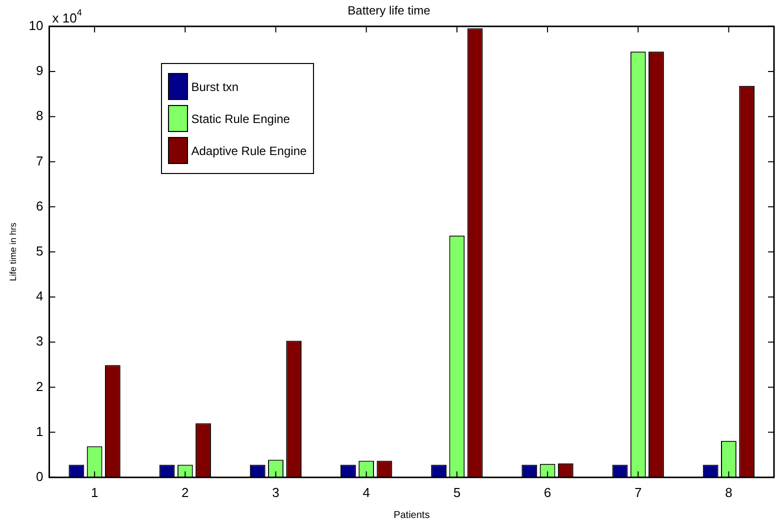  I want to click on chart-title: Battery life time, so click(389, 11).